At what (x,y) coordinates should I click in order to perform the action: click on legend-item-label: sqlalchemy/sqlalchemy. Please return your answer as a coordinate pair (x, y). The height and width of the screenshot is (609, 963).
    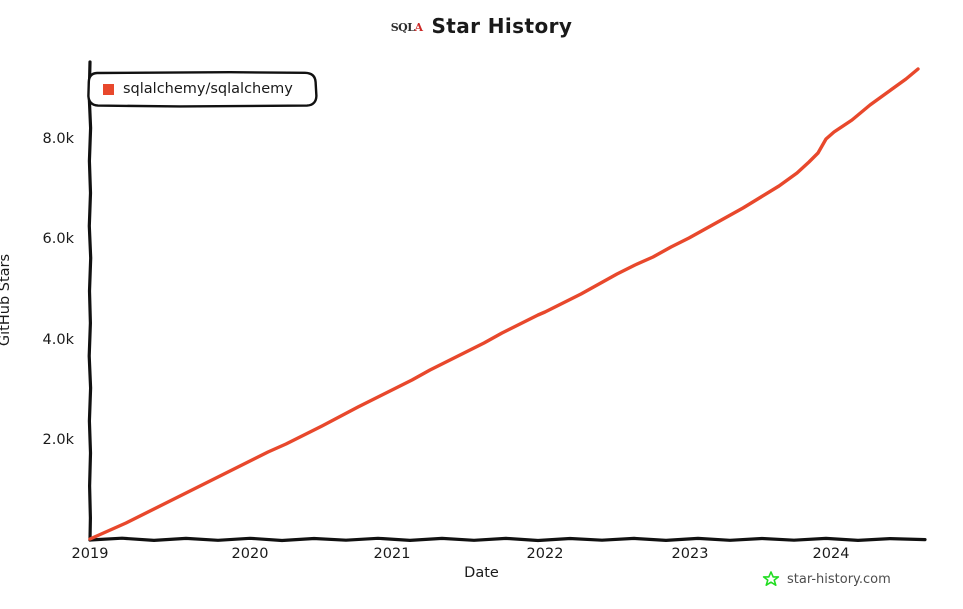
    Looking at the image, I should click on (208, 89).